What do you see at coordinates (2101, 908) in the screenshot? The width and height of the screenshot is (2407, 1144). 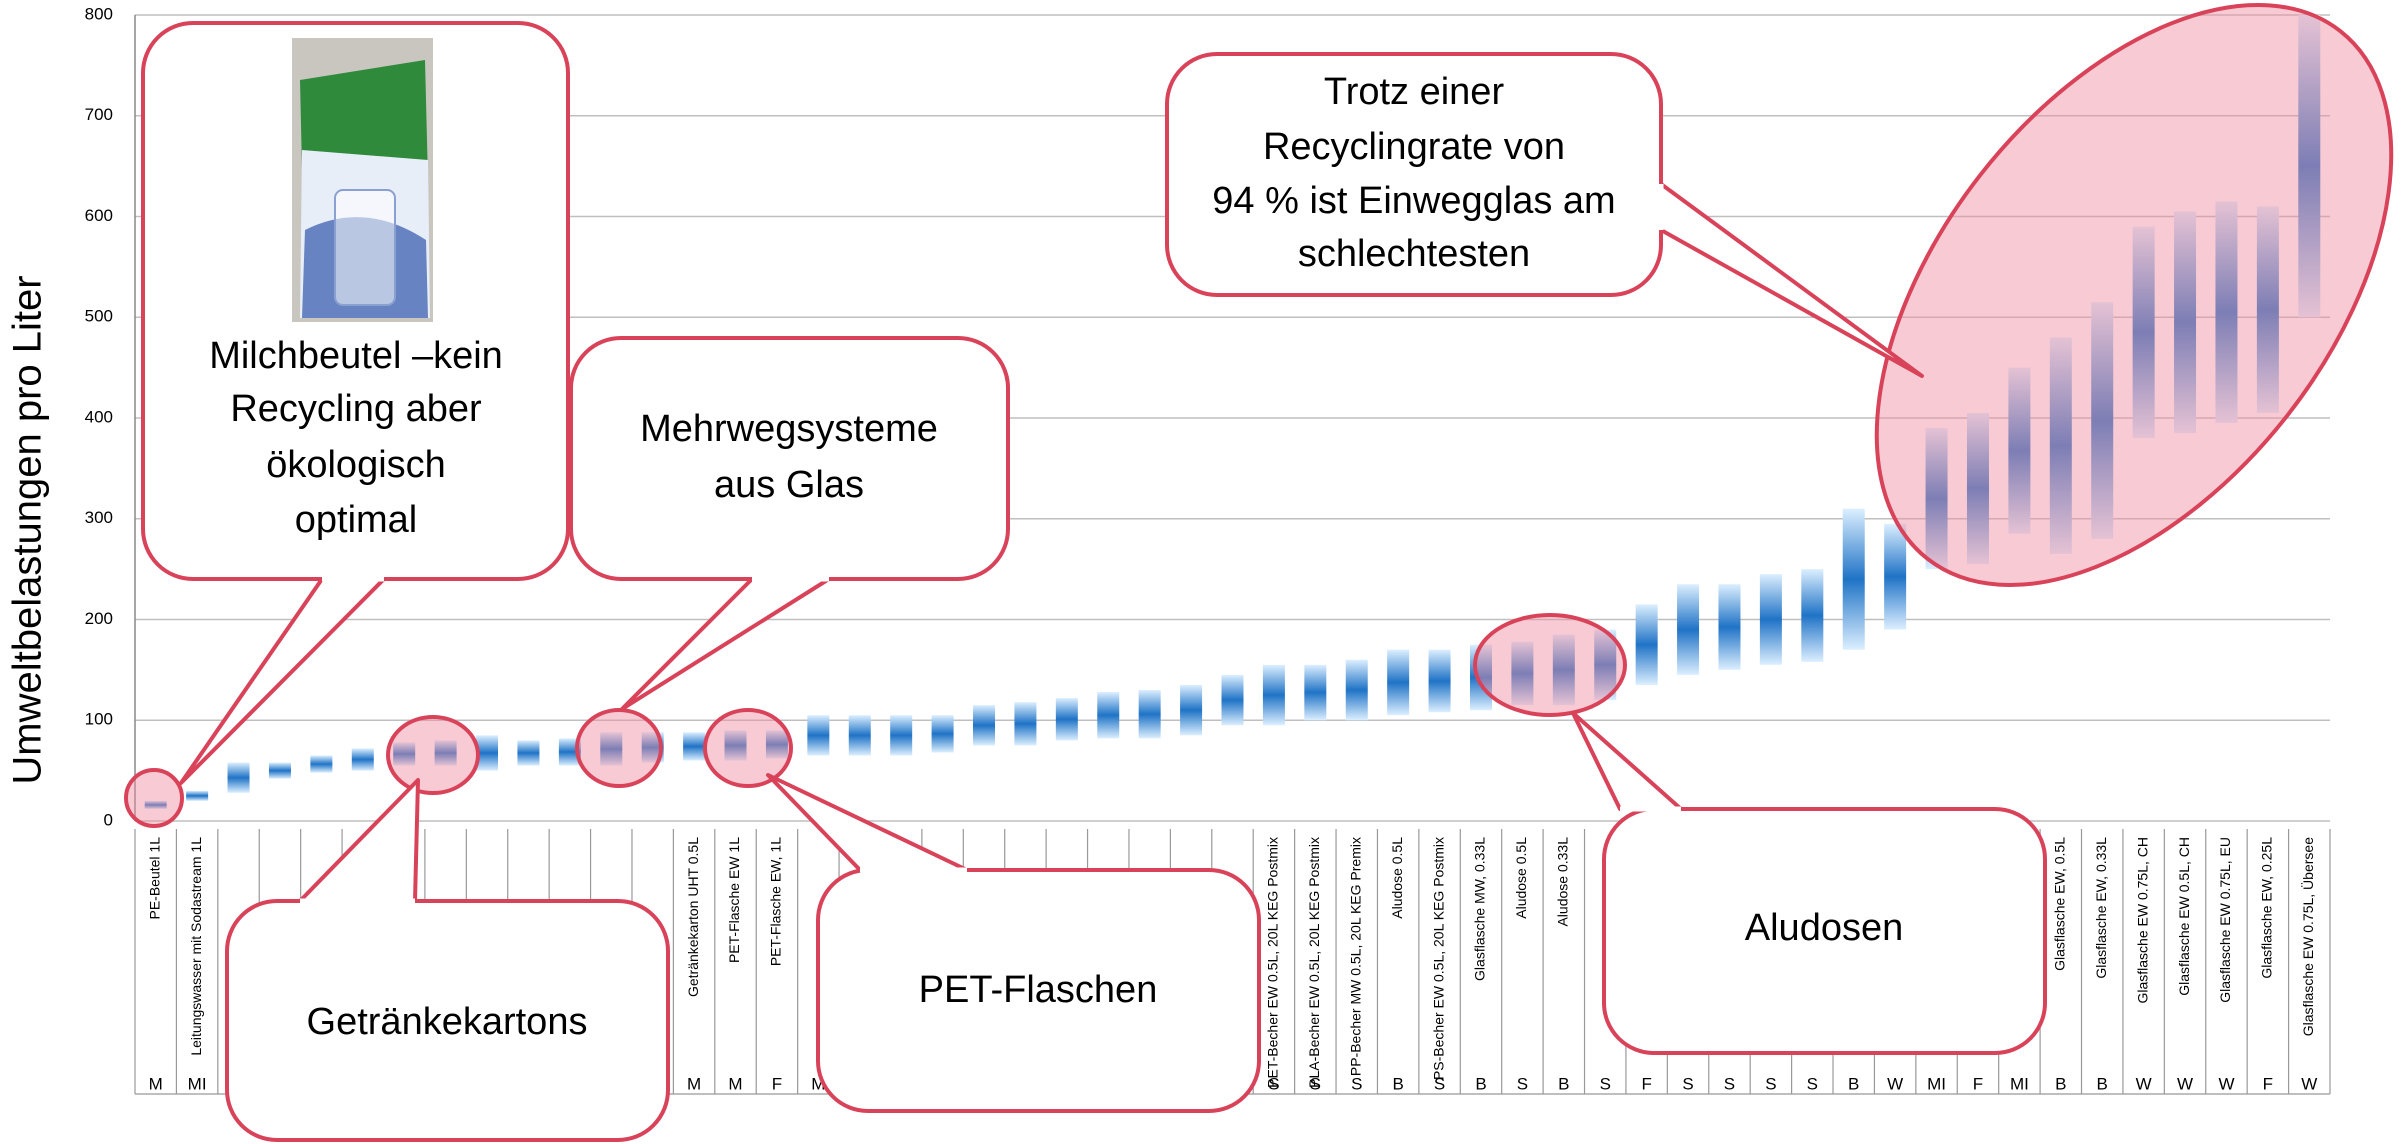 I see `x-tick-label: Glasflasche EW, 0.33L` at bounding box center [2101, 908].